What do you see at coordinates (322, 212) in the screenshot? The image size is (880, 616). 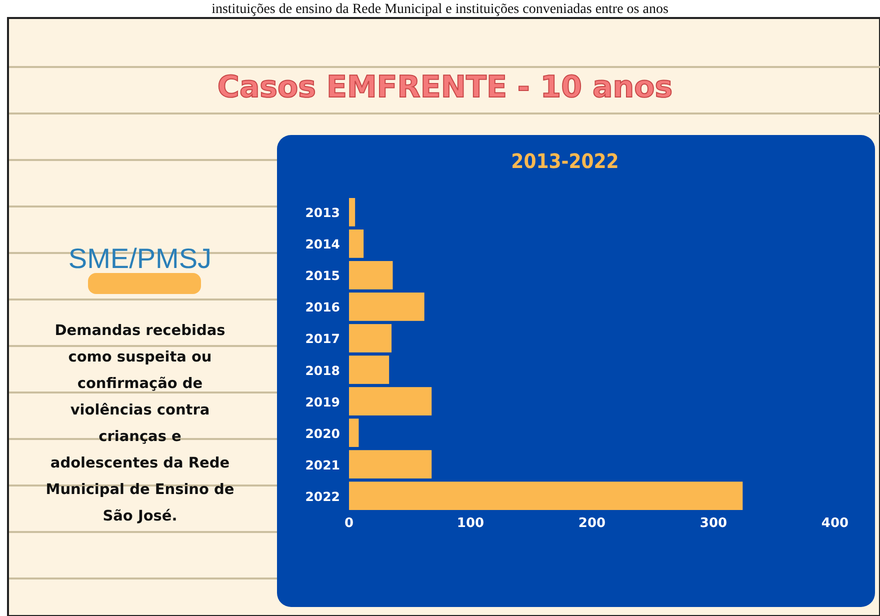 I see `y-tick-label: 2013` at bounding box center [322, 212].